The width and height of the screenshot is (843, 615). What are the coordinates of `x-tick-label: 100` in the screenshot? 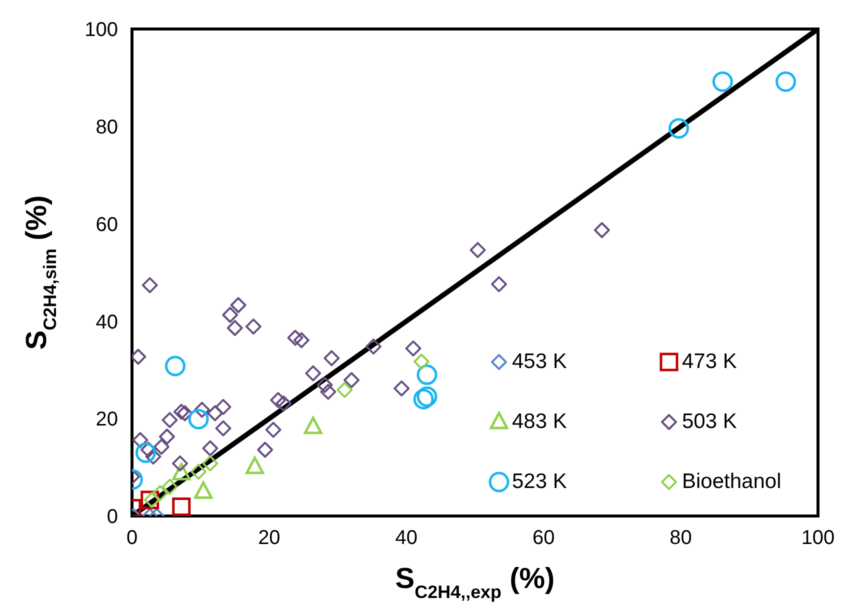 It's located at (818, 538).